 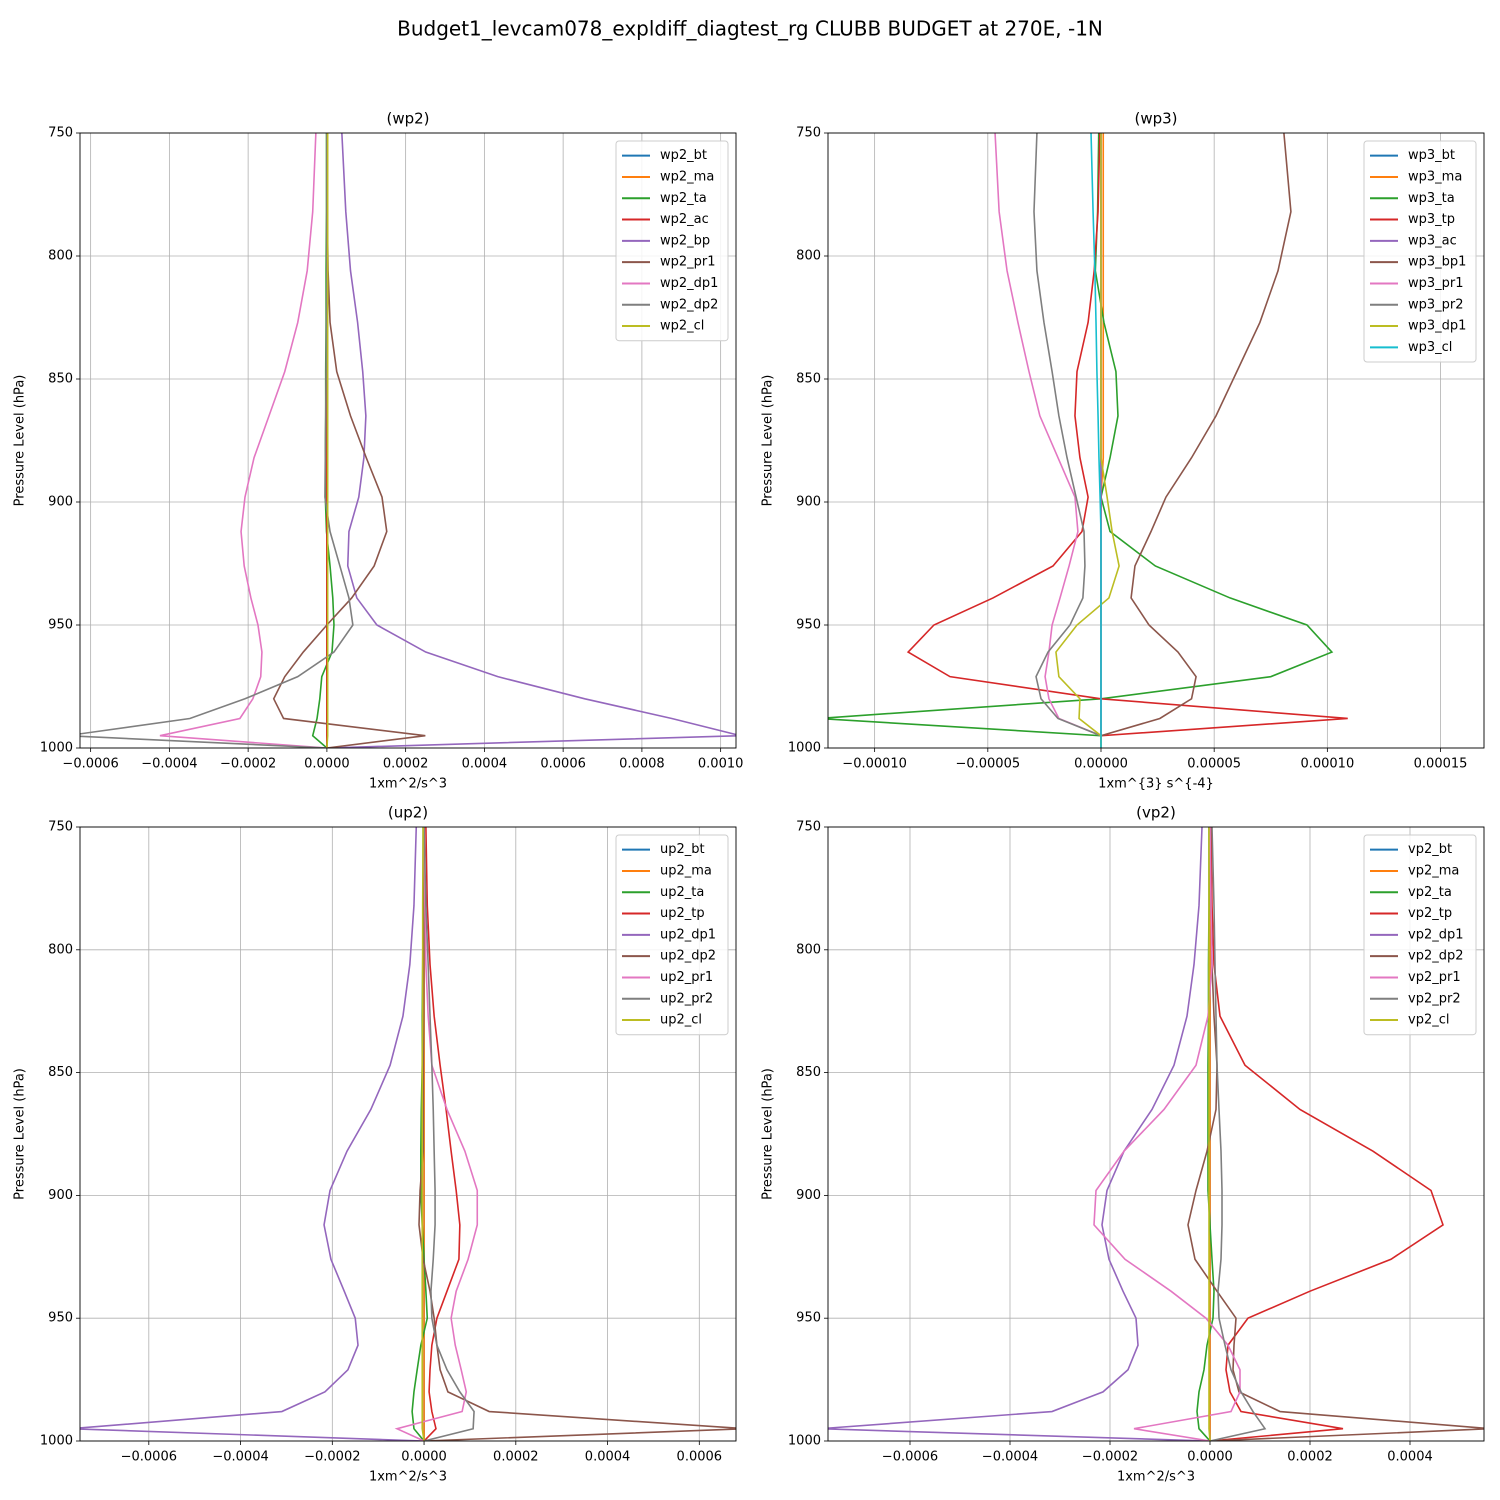 What do you see at coordinates (1434, 977) in the screenshot?
I see `legend-label: vp2_pr1` at bounding box center [1434, 977].